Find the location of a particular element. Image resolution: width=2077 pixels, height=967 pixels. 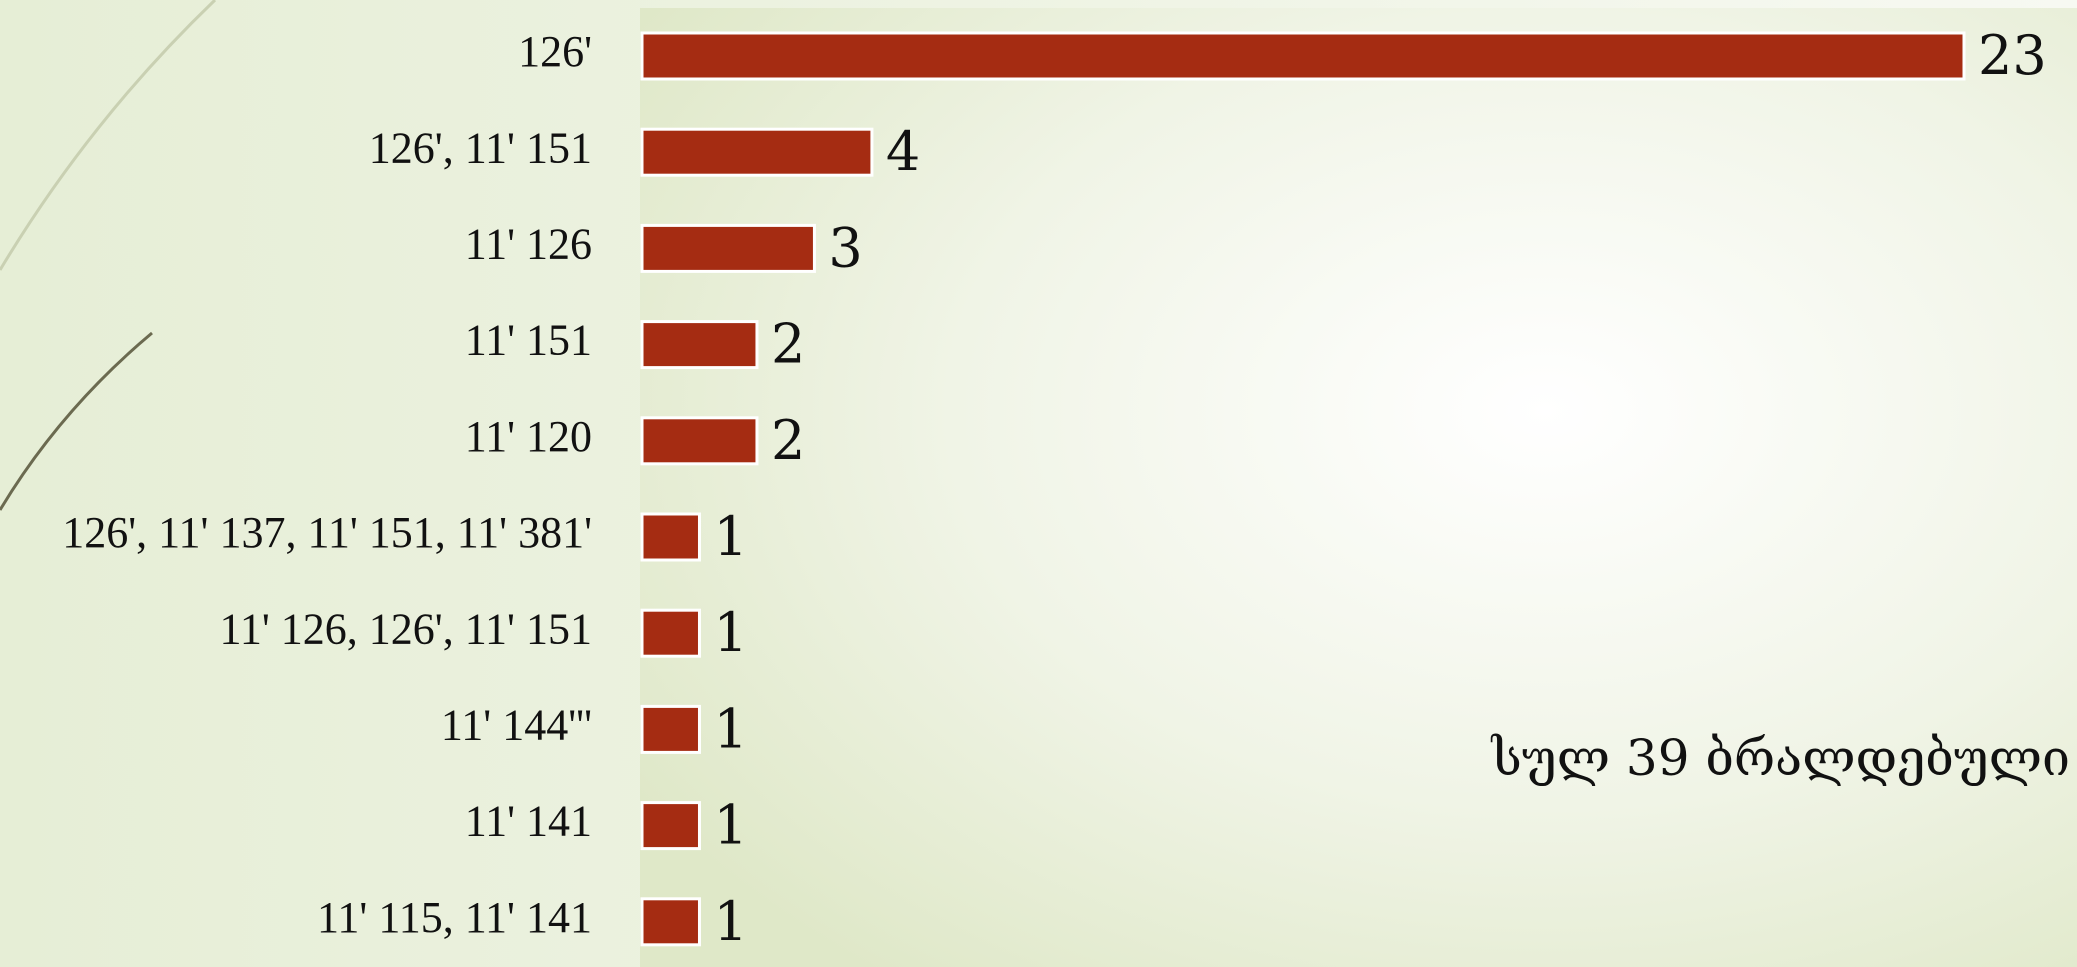

value-label: 3 is located at coordinates (845, 247).